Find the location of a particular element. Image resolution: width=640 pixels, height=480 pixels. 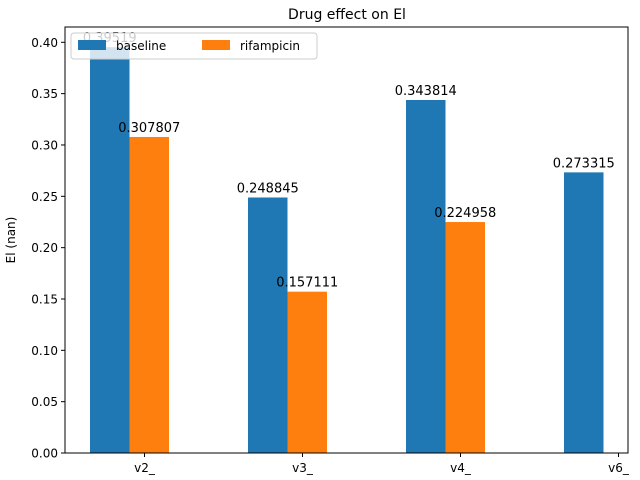

y-tick-label: 0.40 is located at coordinates (44, 43).